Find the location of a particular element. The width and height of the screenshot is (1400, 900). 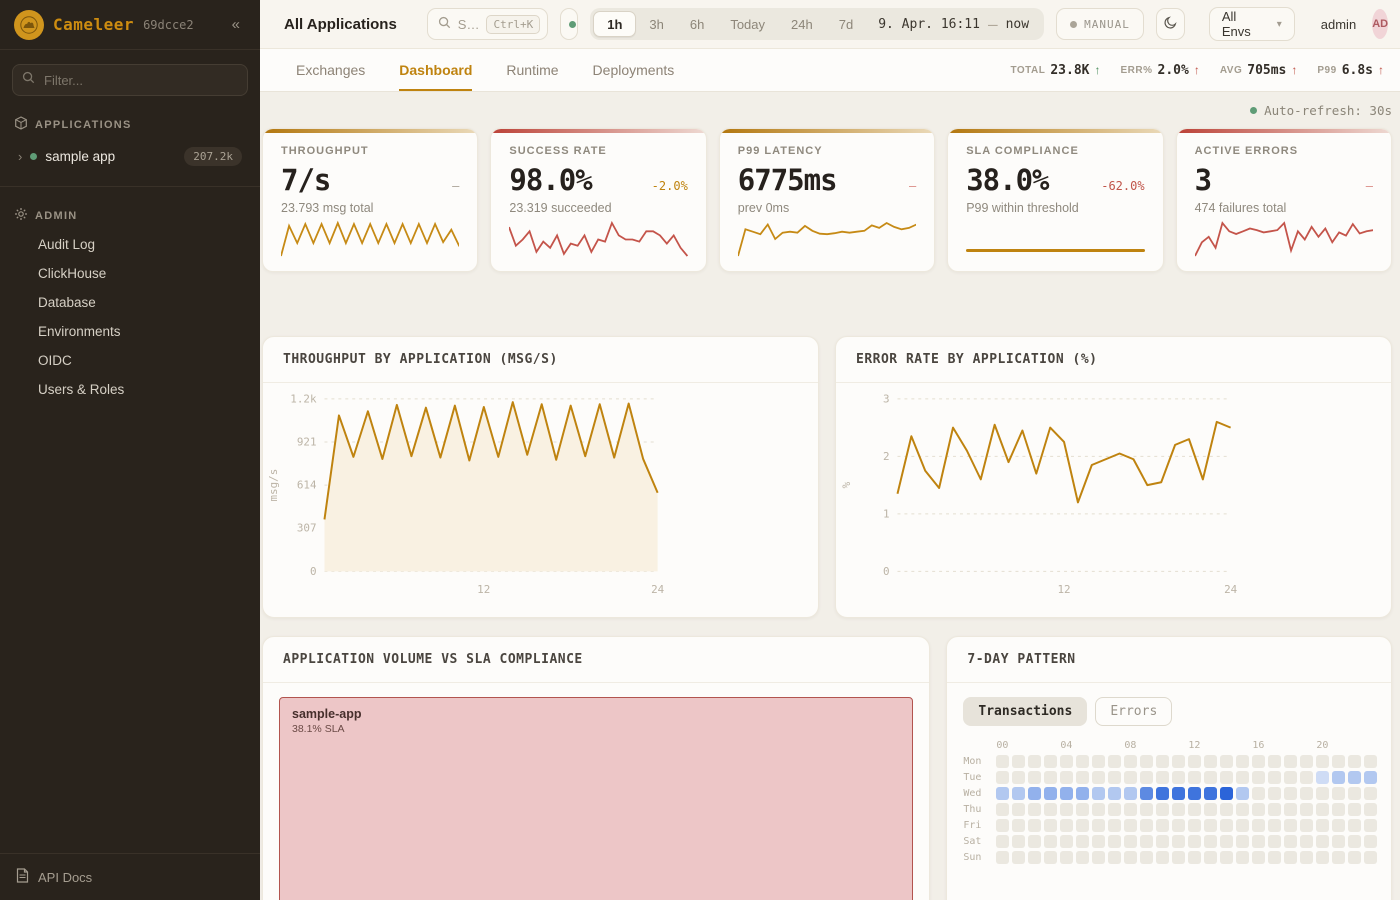

sidebar-item-database: Database is located at coordinates (67, 302).